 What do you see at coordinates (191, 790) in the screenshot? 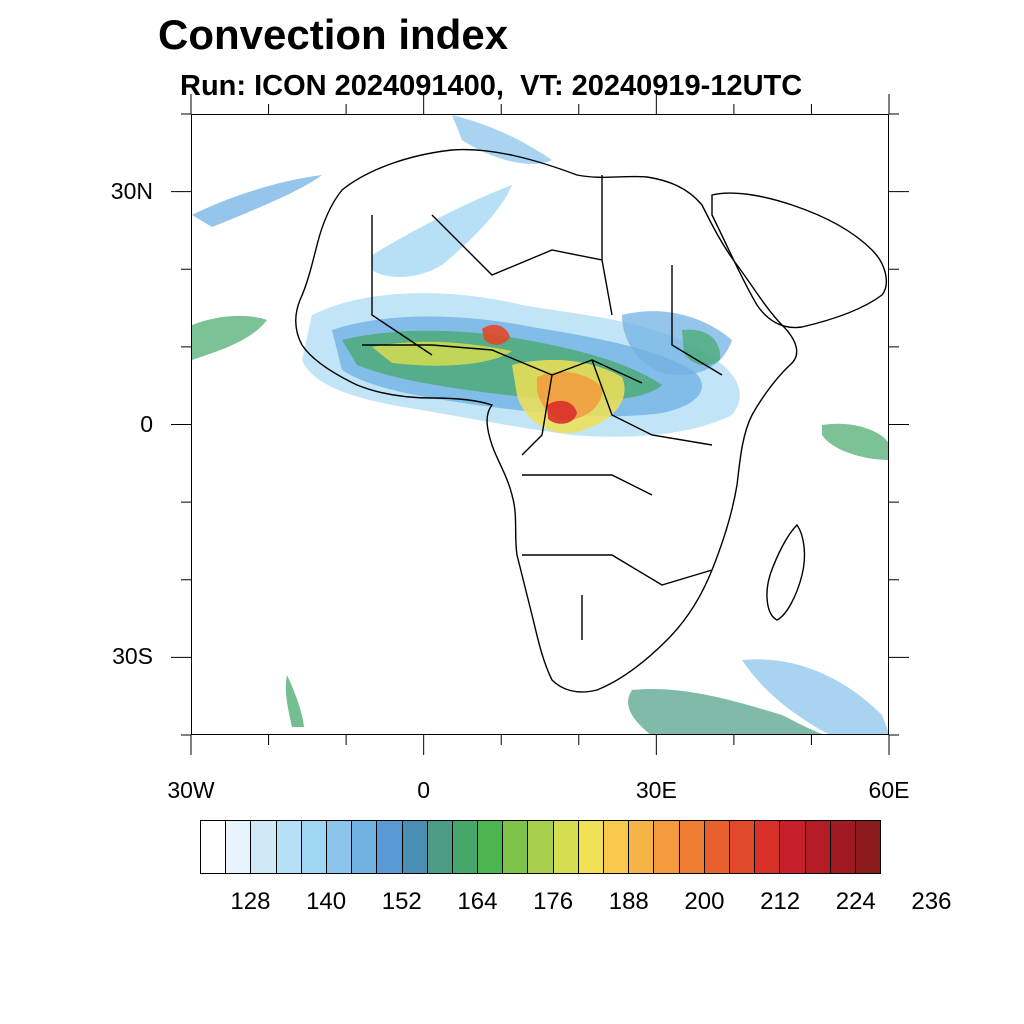
I see `longitude-label: 30W` at bounding box center [191, 790].